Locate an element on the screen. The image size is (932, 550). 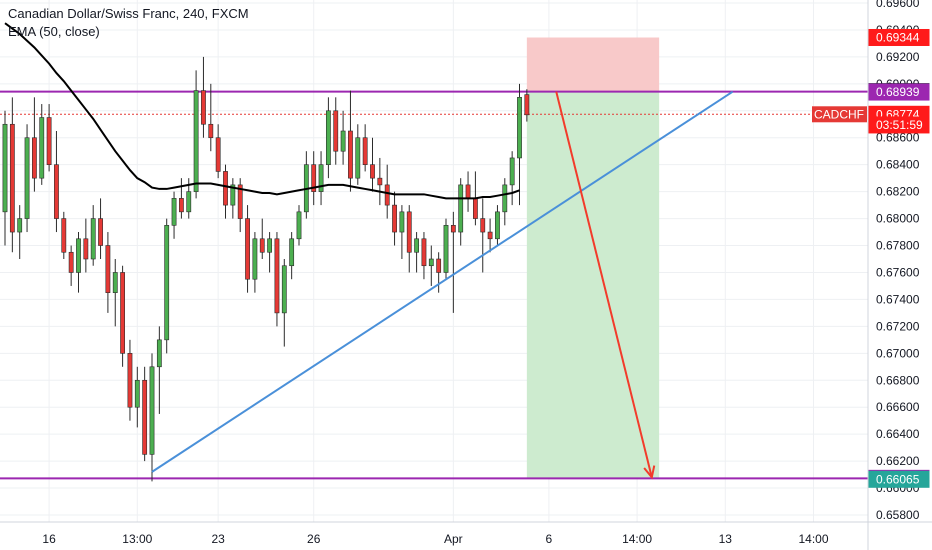
symbol-tag-bg is located at coordinates (839, 114).